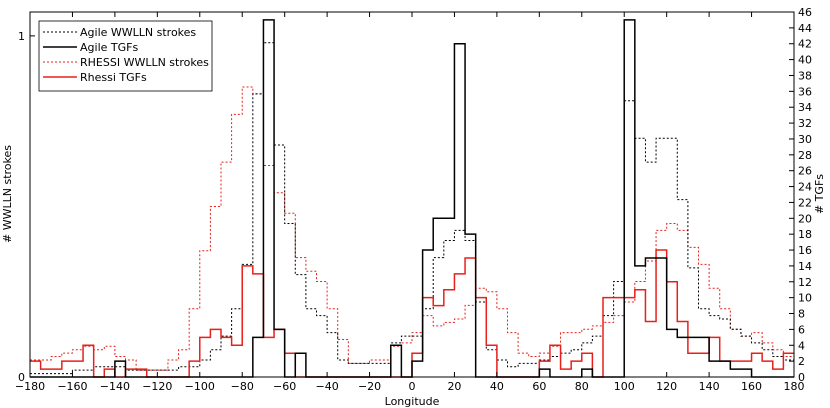  I want to click on y-right-tick-label: 0, so click(801, 377).